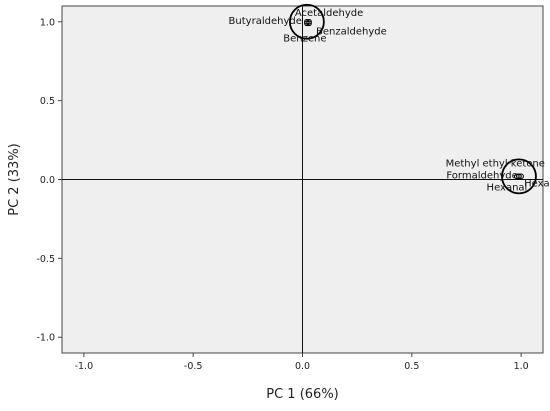  I want to click on x-tick-label: -0.5, so click(193, 366).